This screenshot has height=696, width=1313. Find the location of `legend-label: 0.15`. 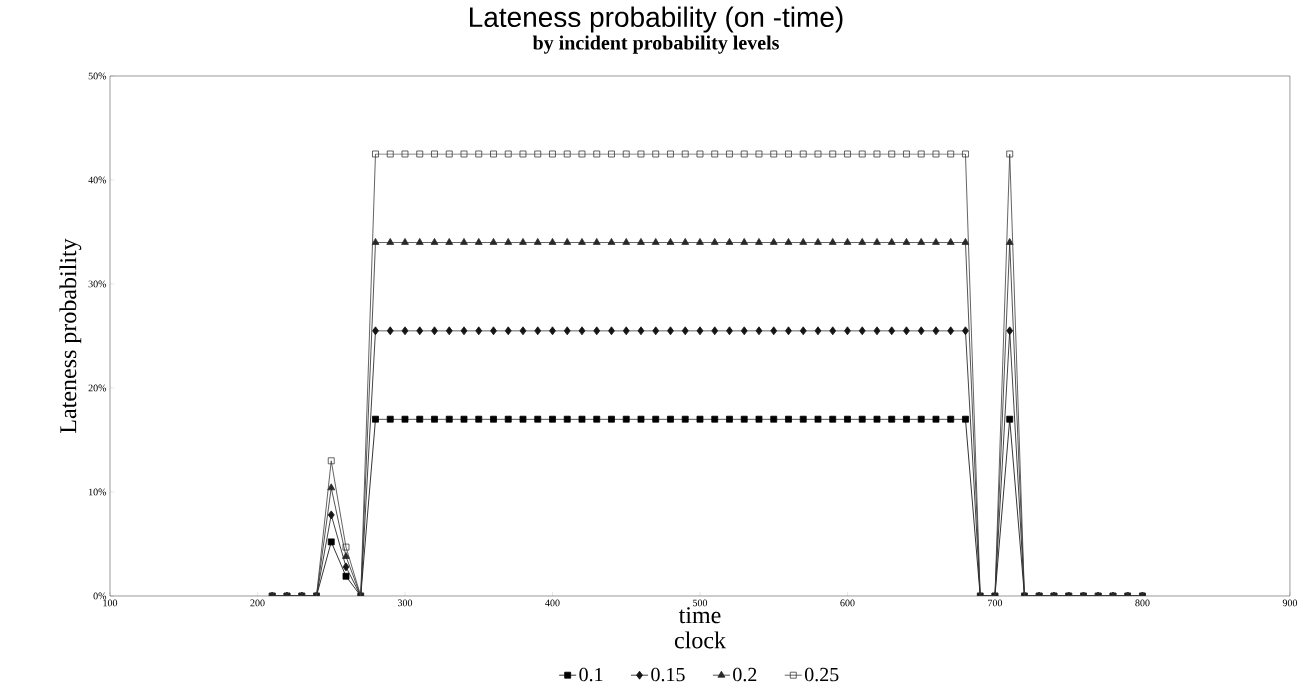

legend-label: 0.15 is located at coordinates (668, 674).